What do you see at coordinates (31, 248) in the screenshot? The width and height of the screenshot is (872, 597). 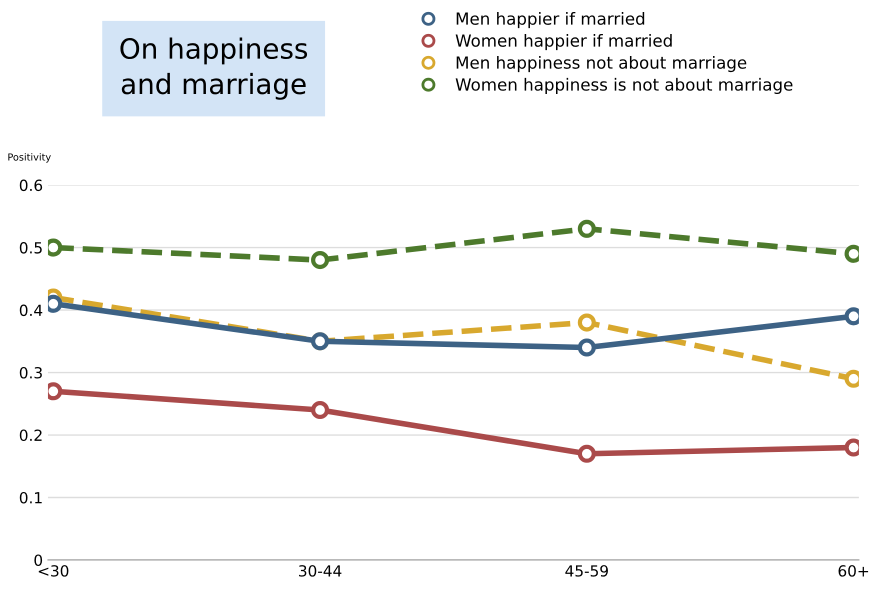 I see `y-tick-label: 0.5` at bounding box center [31, 248].